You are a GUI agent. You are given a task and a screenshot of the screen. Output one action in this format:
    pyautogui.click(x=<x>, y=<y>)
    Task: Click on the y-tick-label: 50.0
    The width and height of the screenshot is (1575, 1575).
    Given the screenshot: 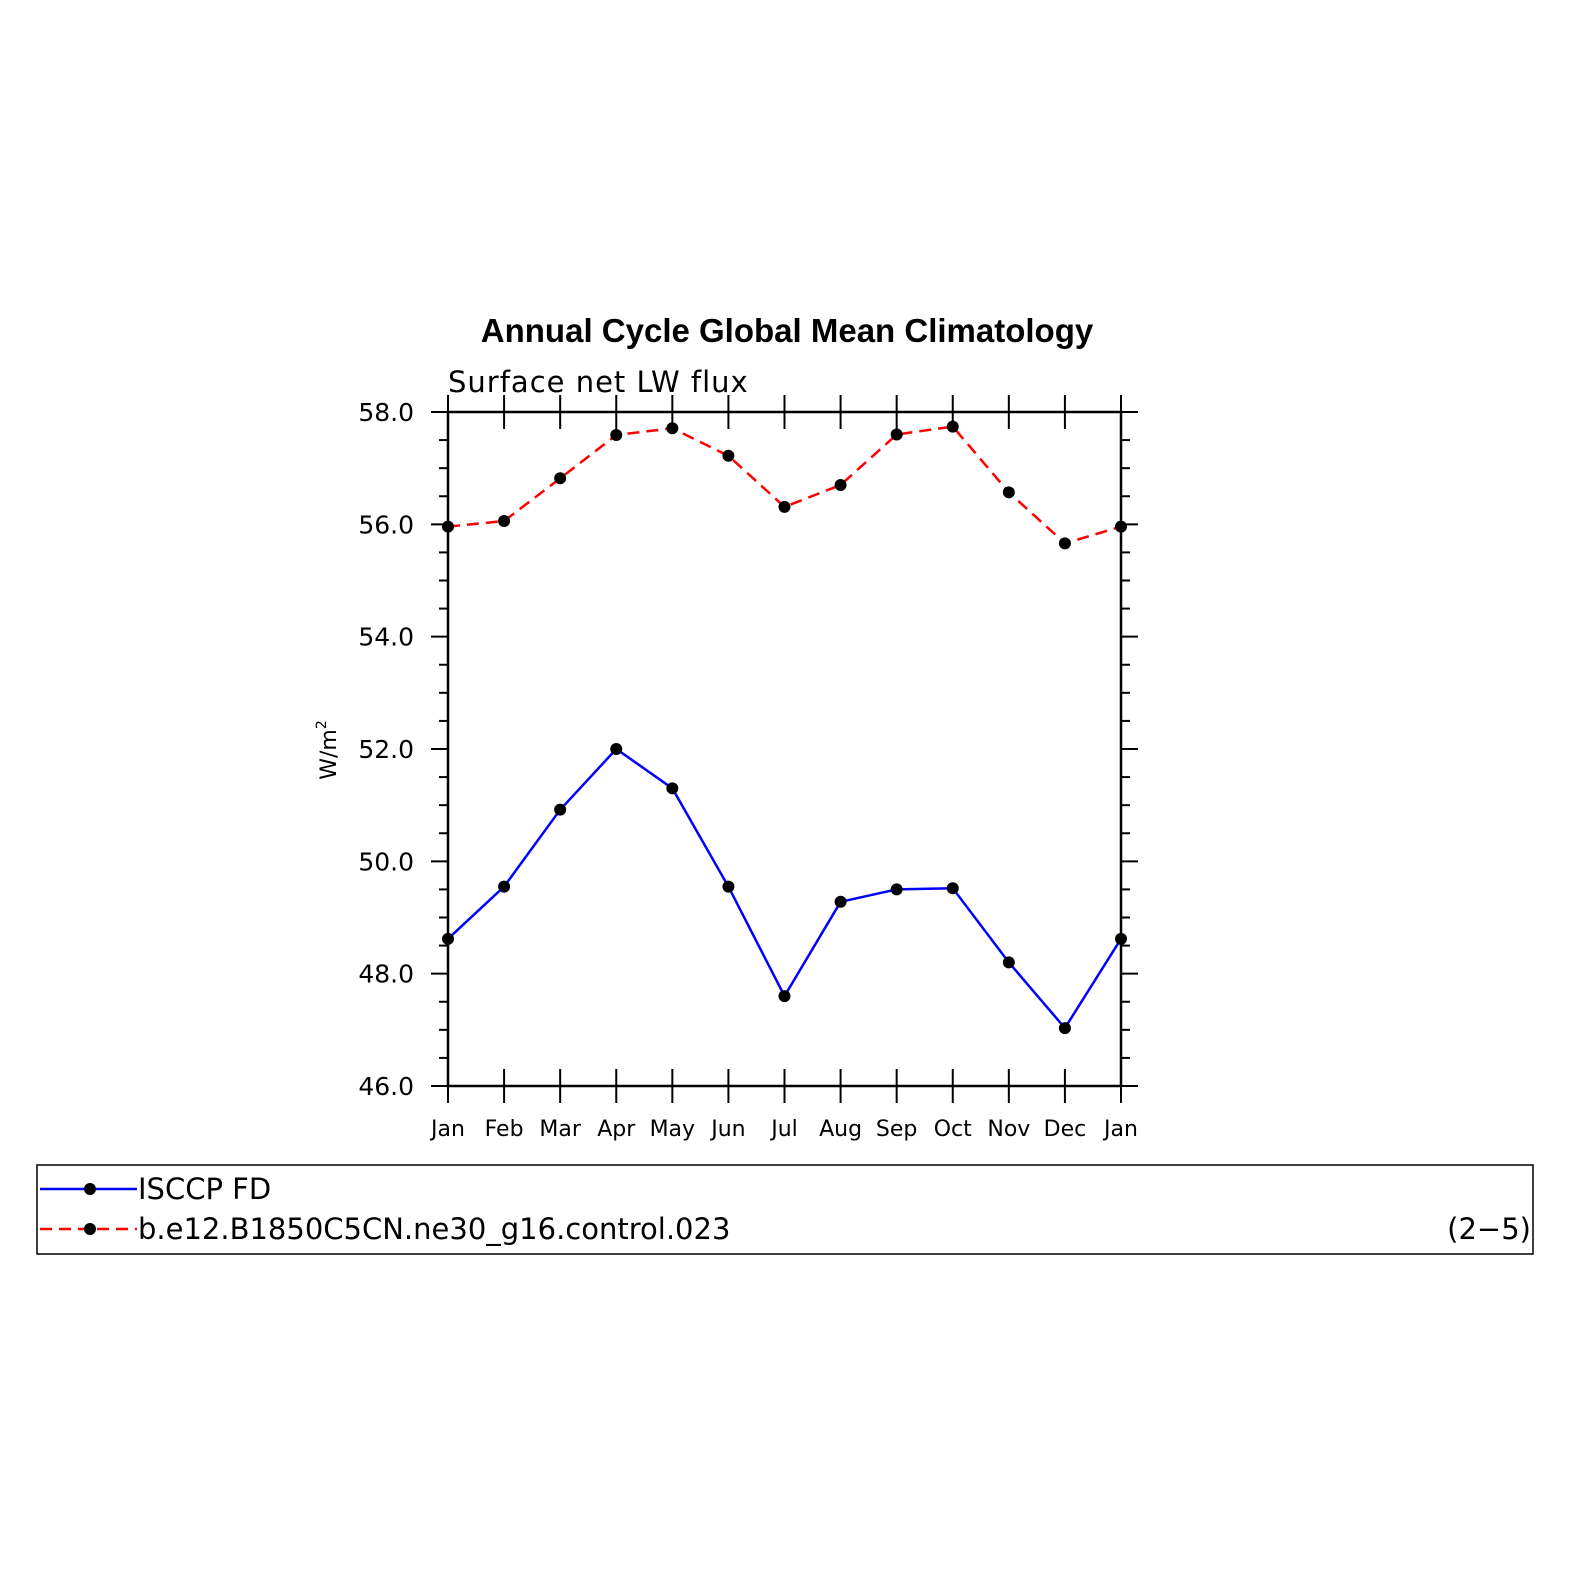 What is the action you would take?
    pyautogui.click(x=386, y=861)
    